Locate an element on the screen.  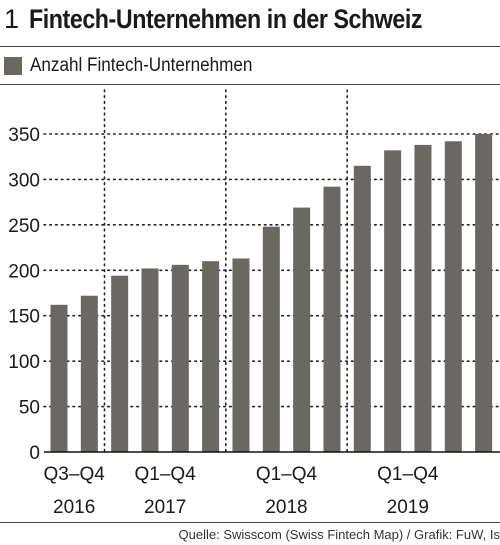
chart-title-row: 1 Fintech-Unternehmen in der Schweiz is located at coordinates (245, 22).